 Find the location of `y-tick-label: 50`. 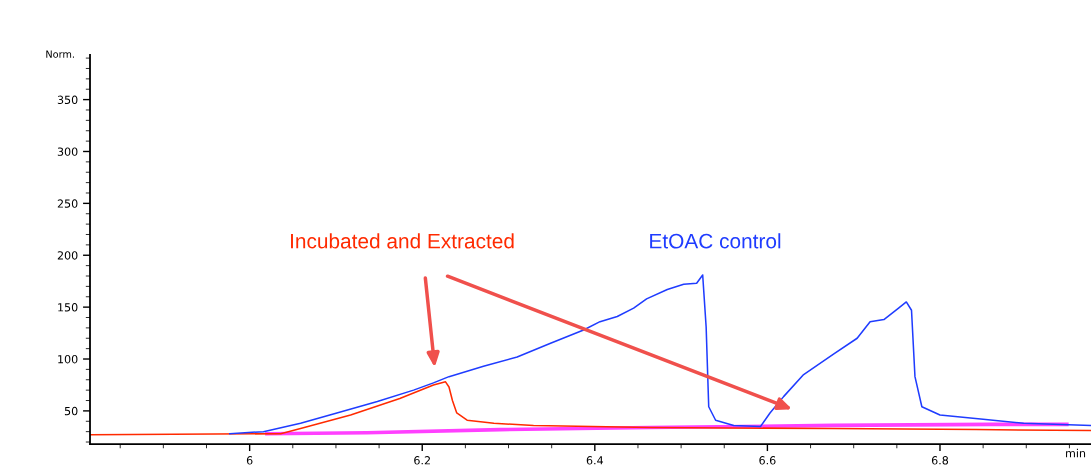

y-tick-label: 50 is located at coordinates (71, 411).